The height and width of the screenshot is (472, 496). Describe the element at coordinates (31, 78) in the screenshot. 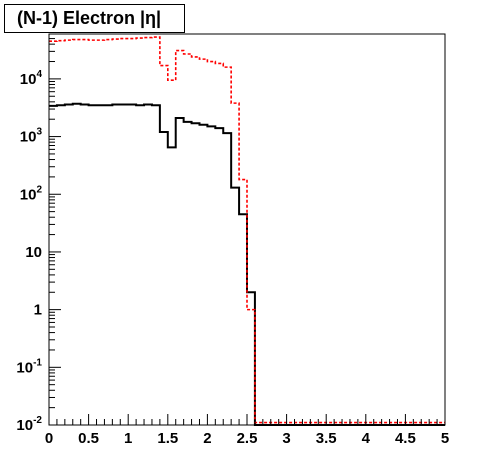

I see `y-tick-label: 10⁴` at that location.